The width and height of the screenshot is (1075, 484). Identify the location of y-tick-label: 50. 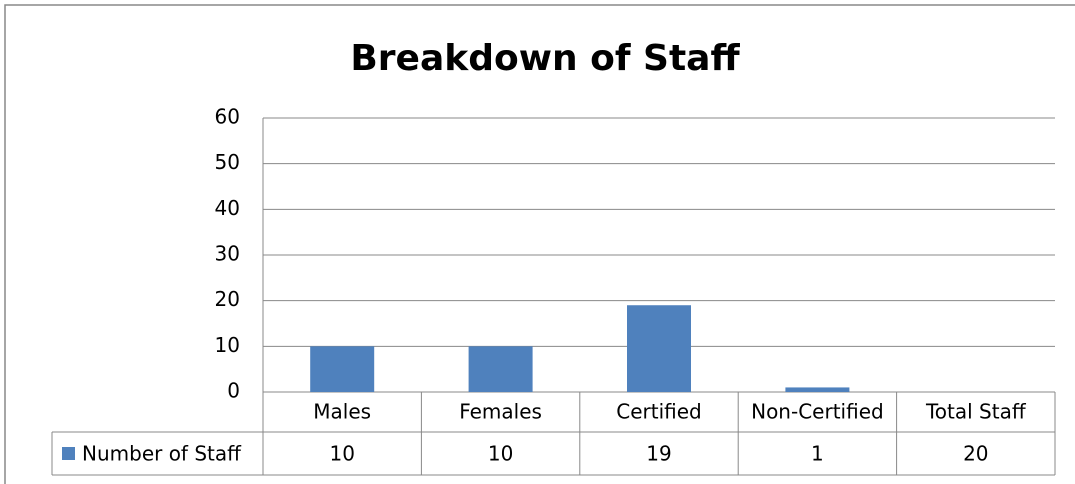
(227, 162).